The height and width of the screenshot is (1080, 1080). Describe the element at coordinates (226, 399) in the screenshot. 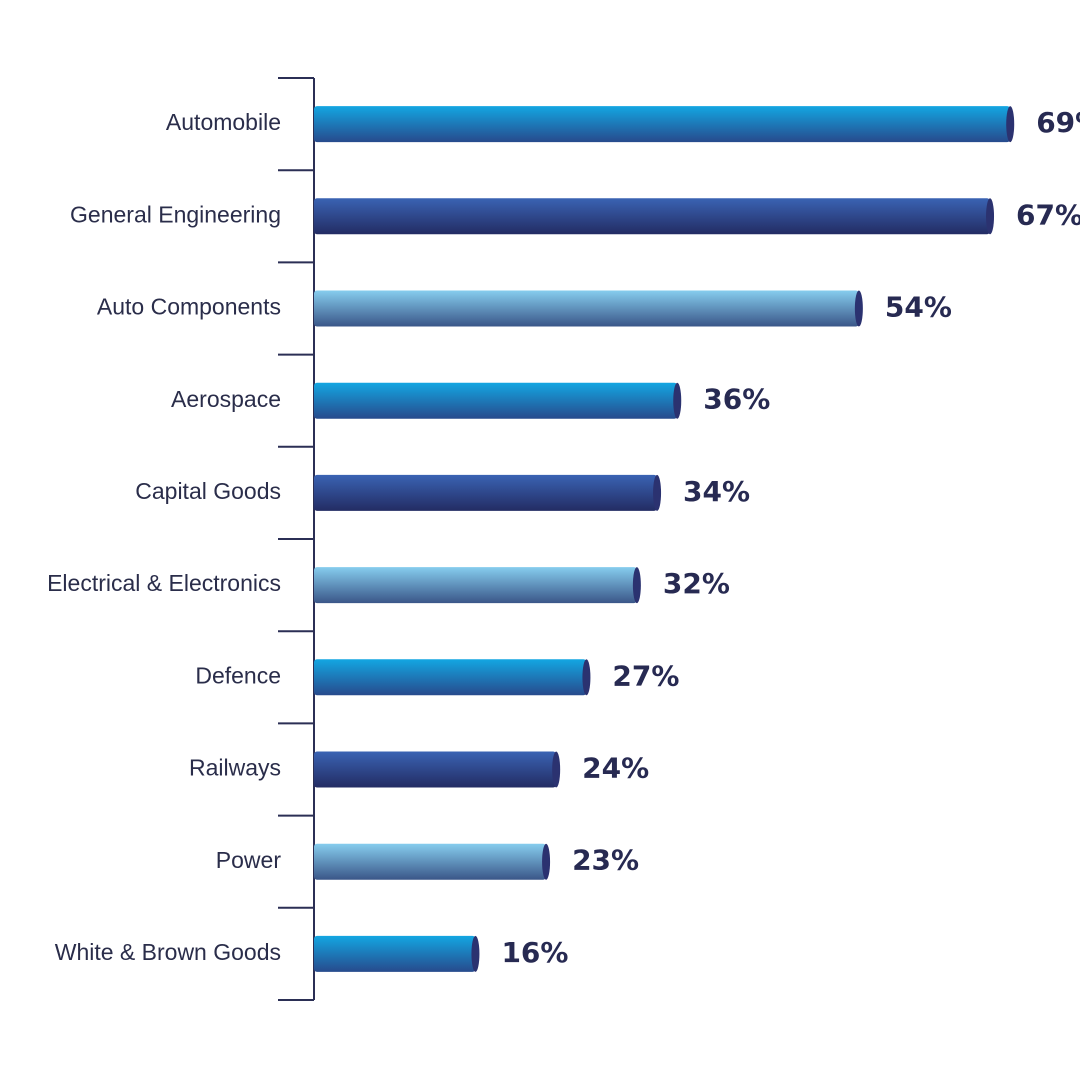

I see `category-label-3: Aerospace` at that location.